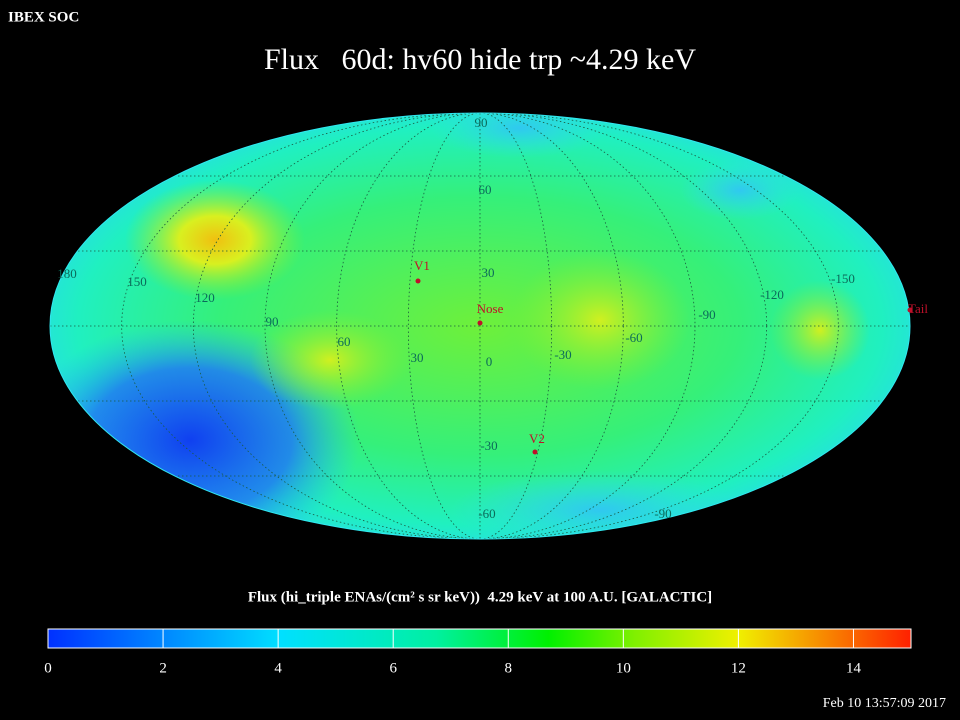 The width and height of the screenshot is (960, 720). What do you see at coordinates (738, 668) in the screenshot?
I see `colorbar-tick-label: 12` at bounding box center [738, 668].